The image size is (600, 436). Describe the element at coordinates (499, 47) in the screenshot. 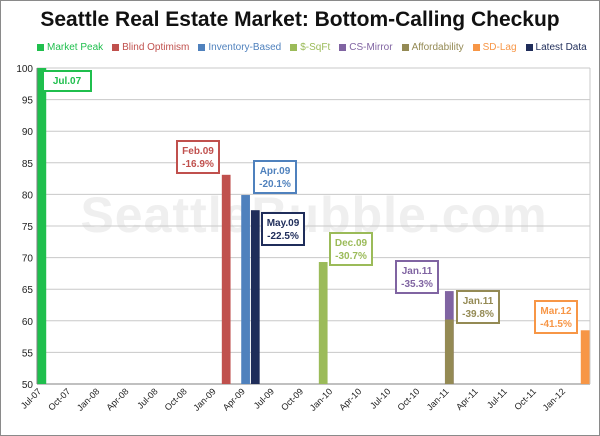

I see `legend-label: SD-Lag` at that location.